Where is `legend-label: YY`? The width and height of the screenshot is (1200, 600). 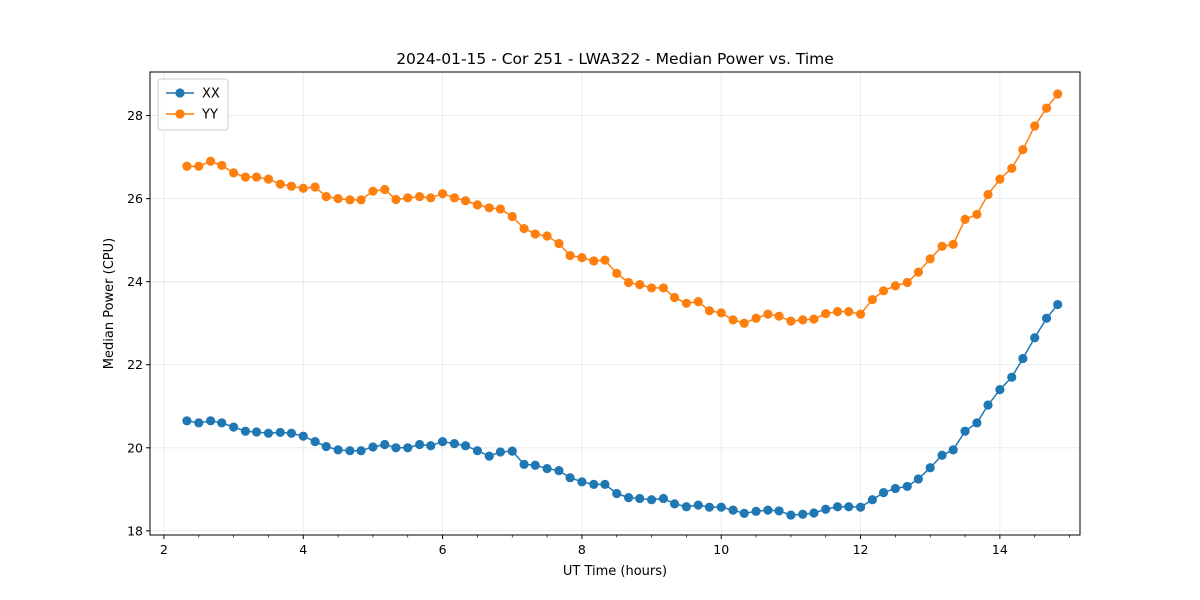 legend-label: YY is located at coordinates (209, 115).